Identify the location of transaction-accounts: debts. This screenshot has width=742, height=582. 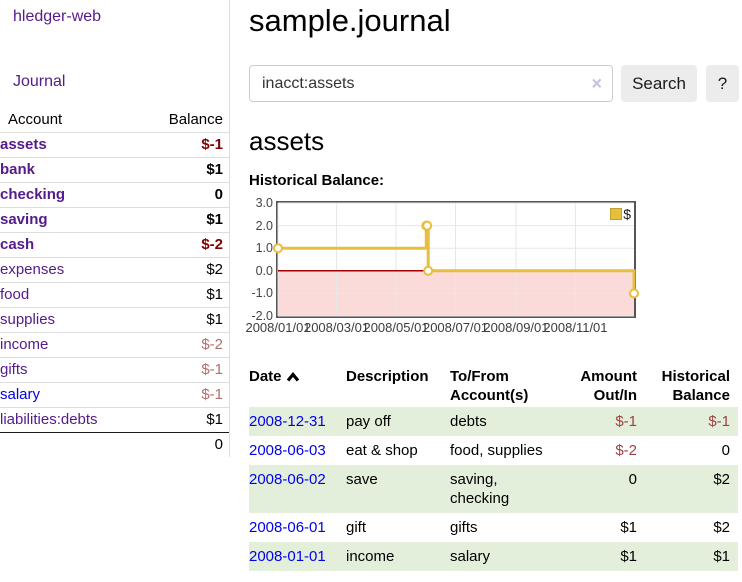
(468, 421).